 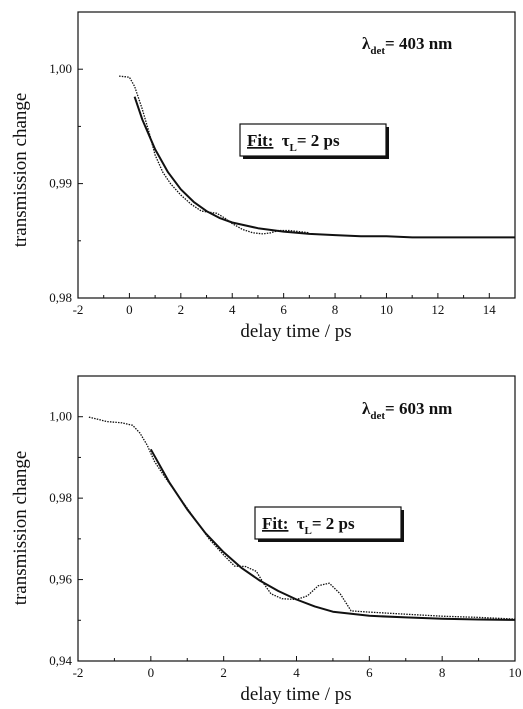 I want to click on bottom-x-tick-label: -2, so click(x=78, y=672).